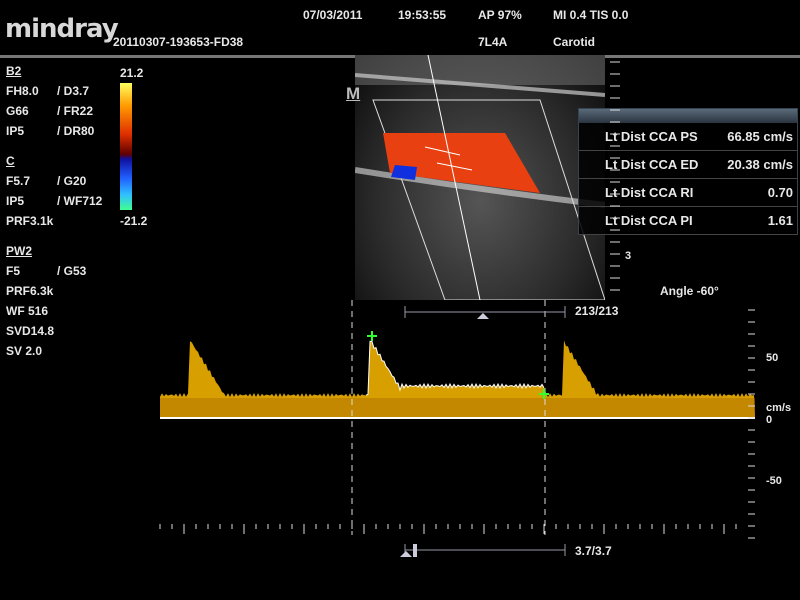  What do you see at coordinates (652, 164) in the screenshot?
I see `measurement-label: Lt Dist CCA ED` at bounding box center [652, 164].